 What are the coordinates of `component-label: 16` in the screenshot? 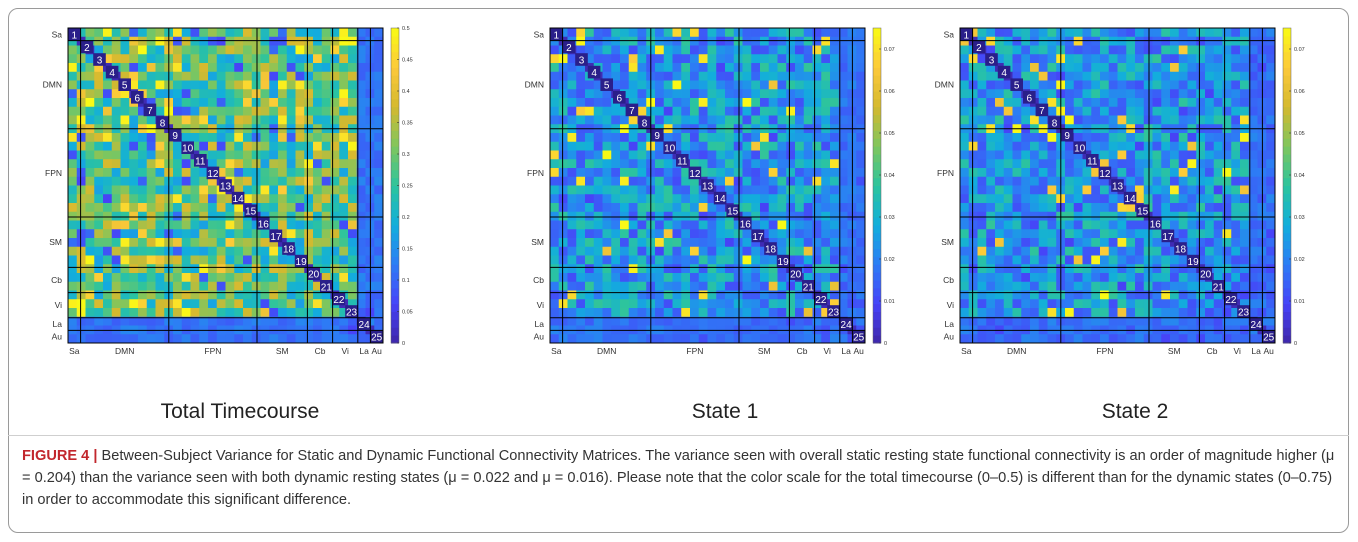 It's located at (746, 224).